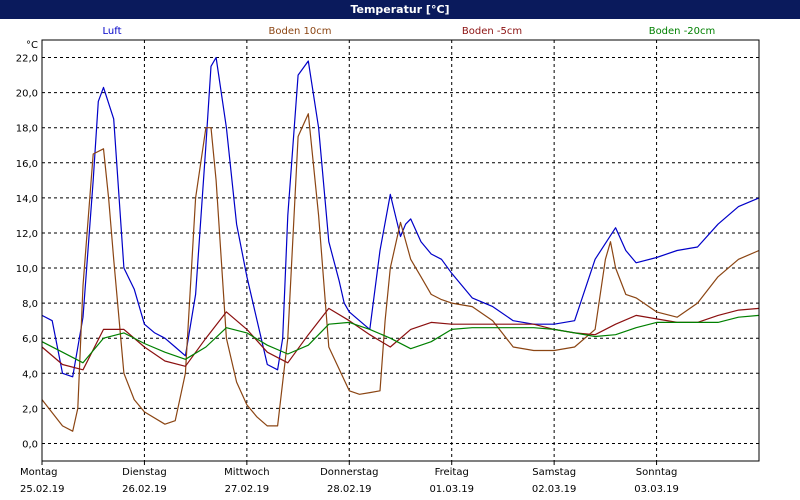 This screenshot has width=800, height=500. Describe the element at coordinates (27, 269) in the screenshot. I see `y-tick-label: 10,0` at that location.